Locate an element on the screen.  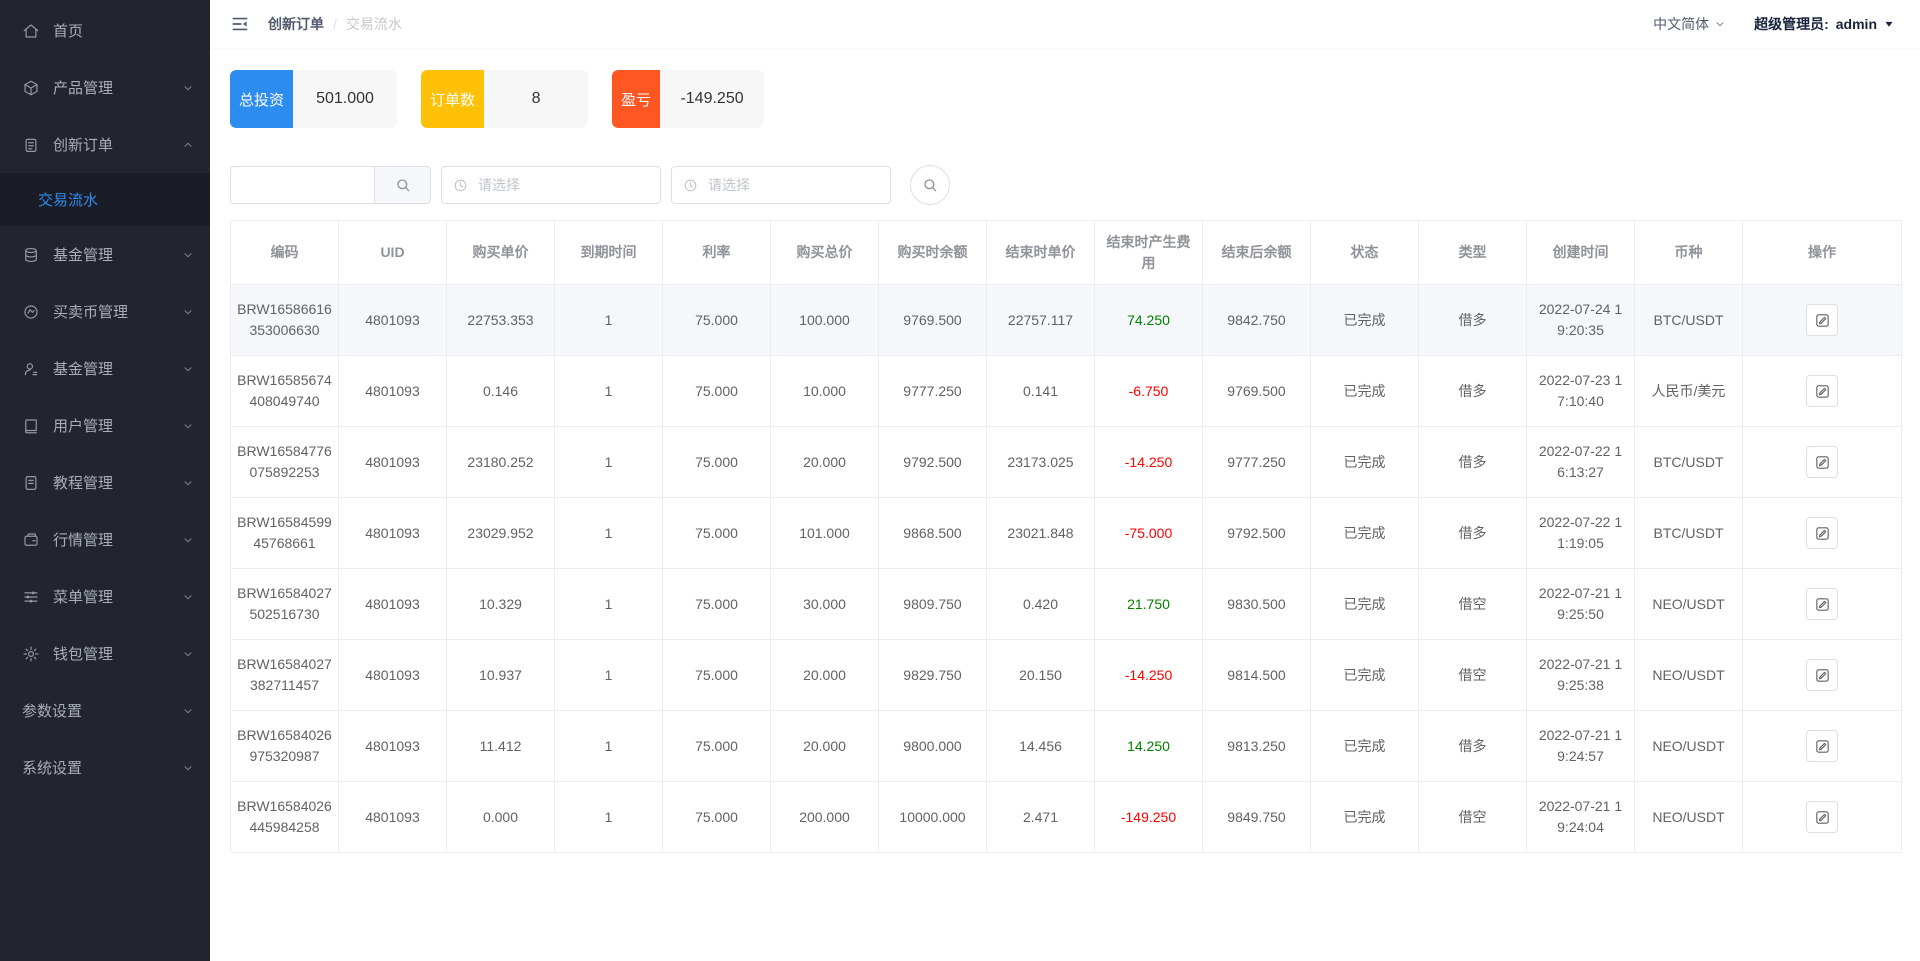
cell-balance_after: 9830.500 is located at coordinates (1256, 604).